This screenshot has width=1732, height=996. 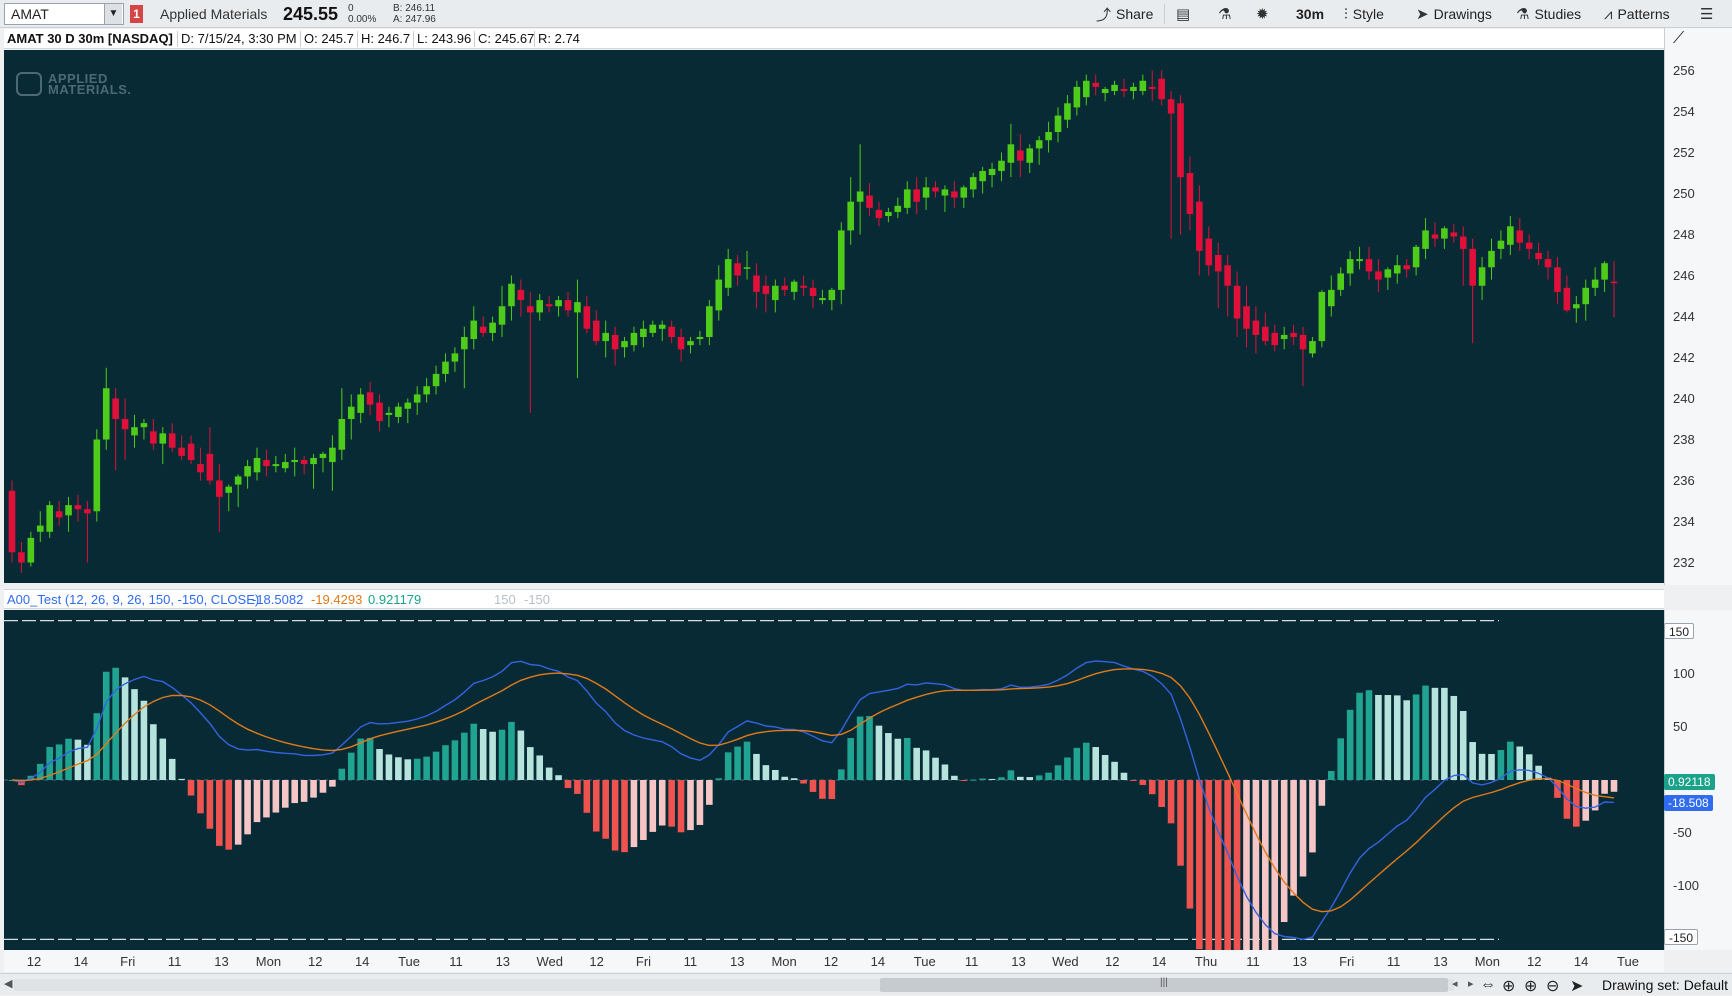 What do you see at coordinates (1310, 14) in the screenshot?
I see `interval-button: 30m` at bounding box center [1310, 14].